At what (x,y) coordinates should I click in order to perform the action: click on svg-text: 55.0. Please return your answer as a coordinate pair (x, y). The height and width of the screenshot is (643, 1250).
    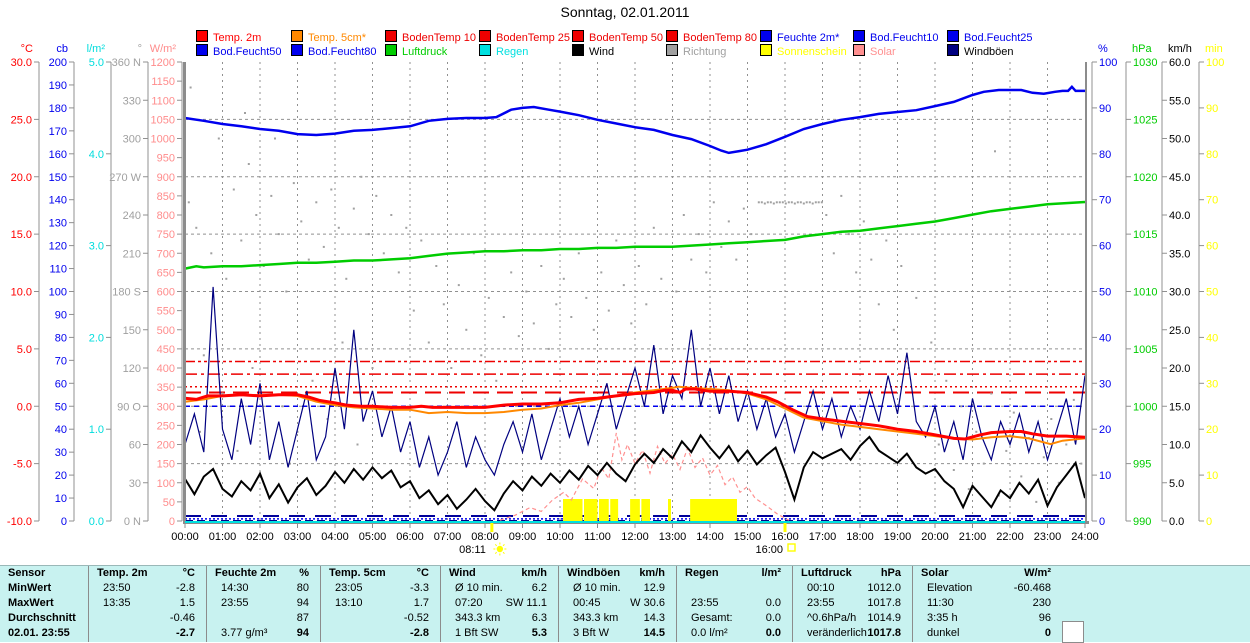
    Looking at the image, I should click on (1179, 101).